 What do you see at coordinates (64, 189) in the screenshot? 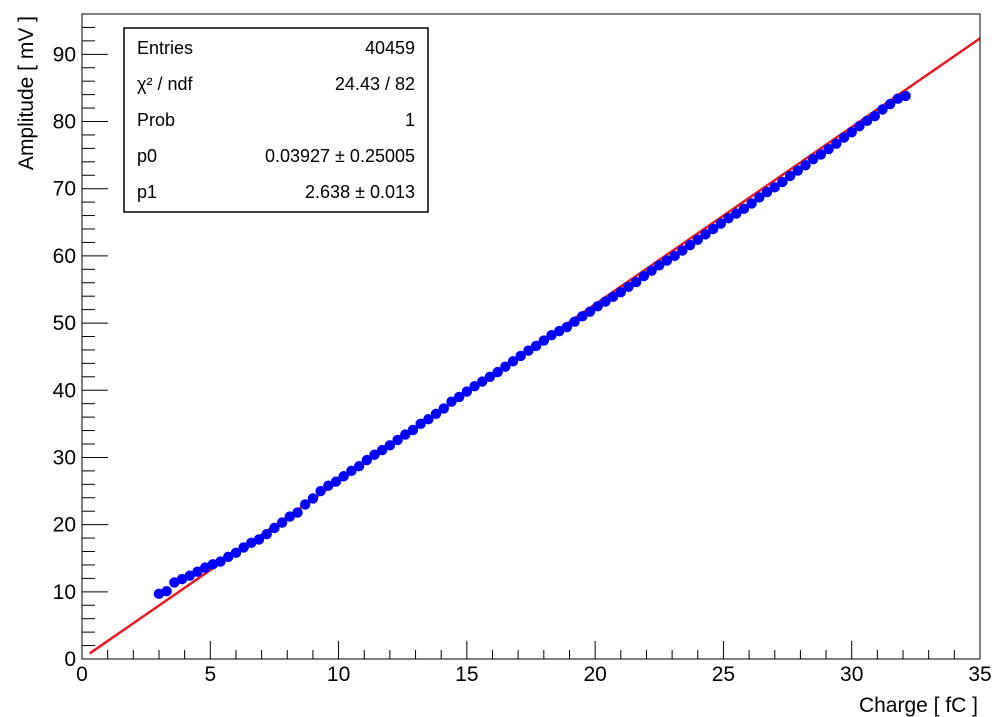
I see `y-tick-label: 70` at bounding box center [64, 189].